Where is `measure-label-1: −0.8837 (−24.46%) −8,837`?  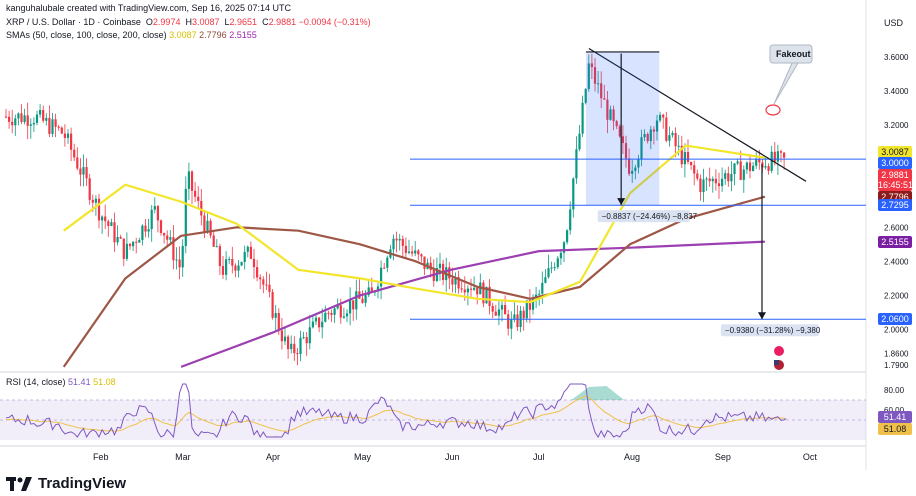
measure-label-1: −0.8837 (−24.46%) −8,837 is located at coordinates (647, 216).